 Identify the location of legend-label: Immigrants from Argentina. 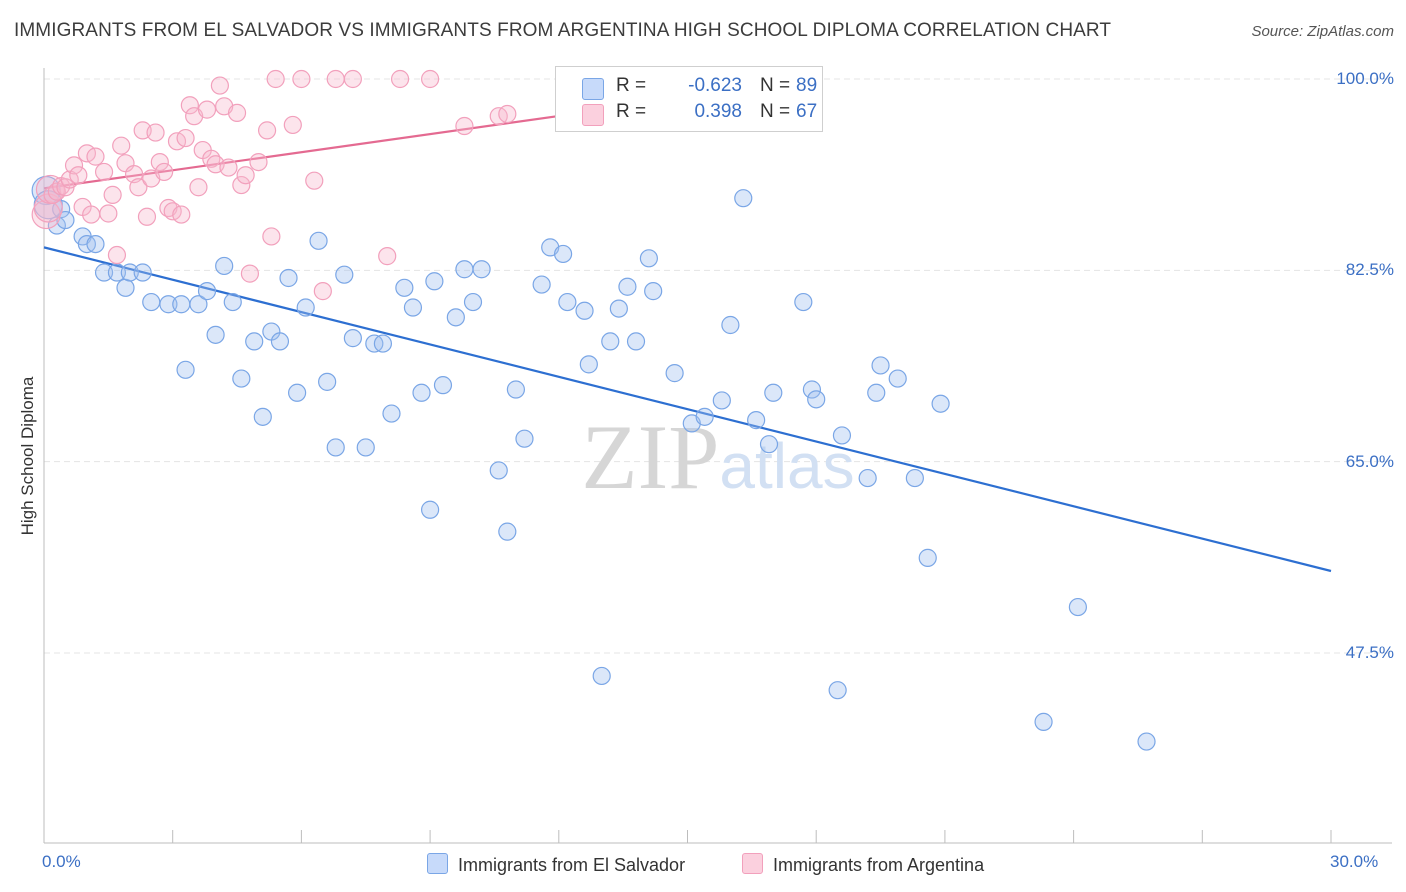
(879, 865).